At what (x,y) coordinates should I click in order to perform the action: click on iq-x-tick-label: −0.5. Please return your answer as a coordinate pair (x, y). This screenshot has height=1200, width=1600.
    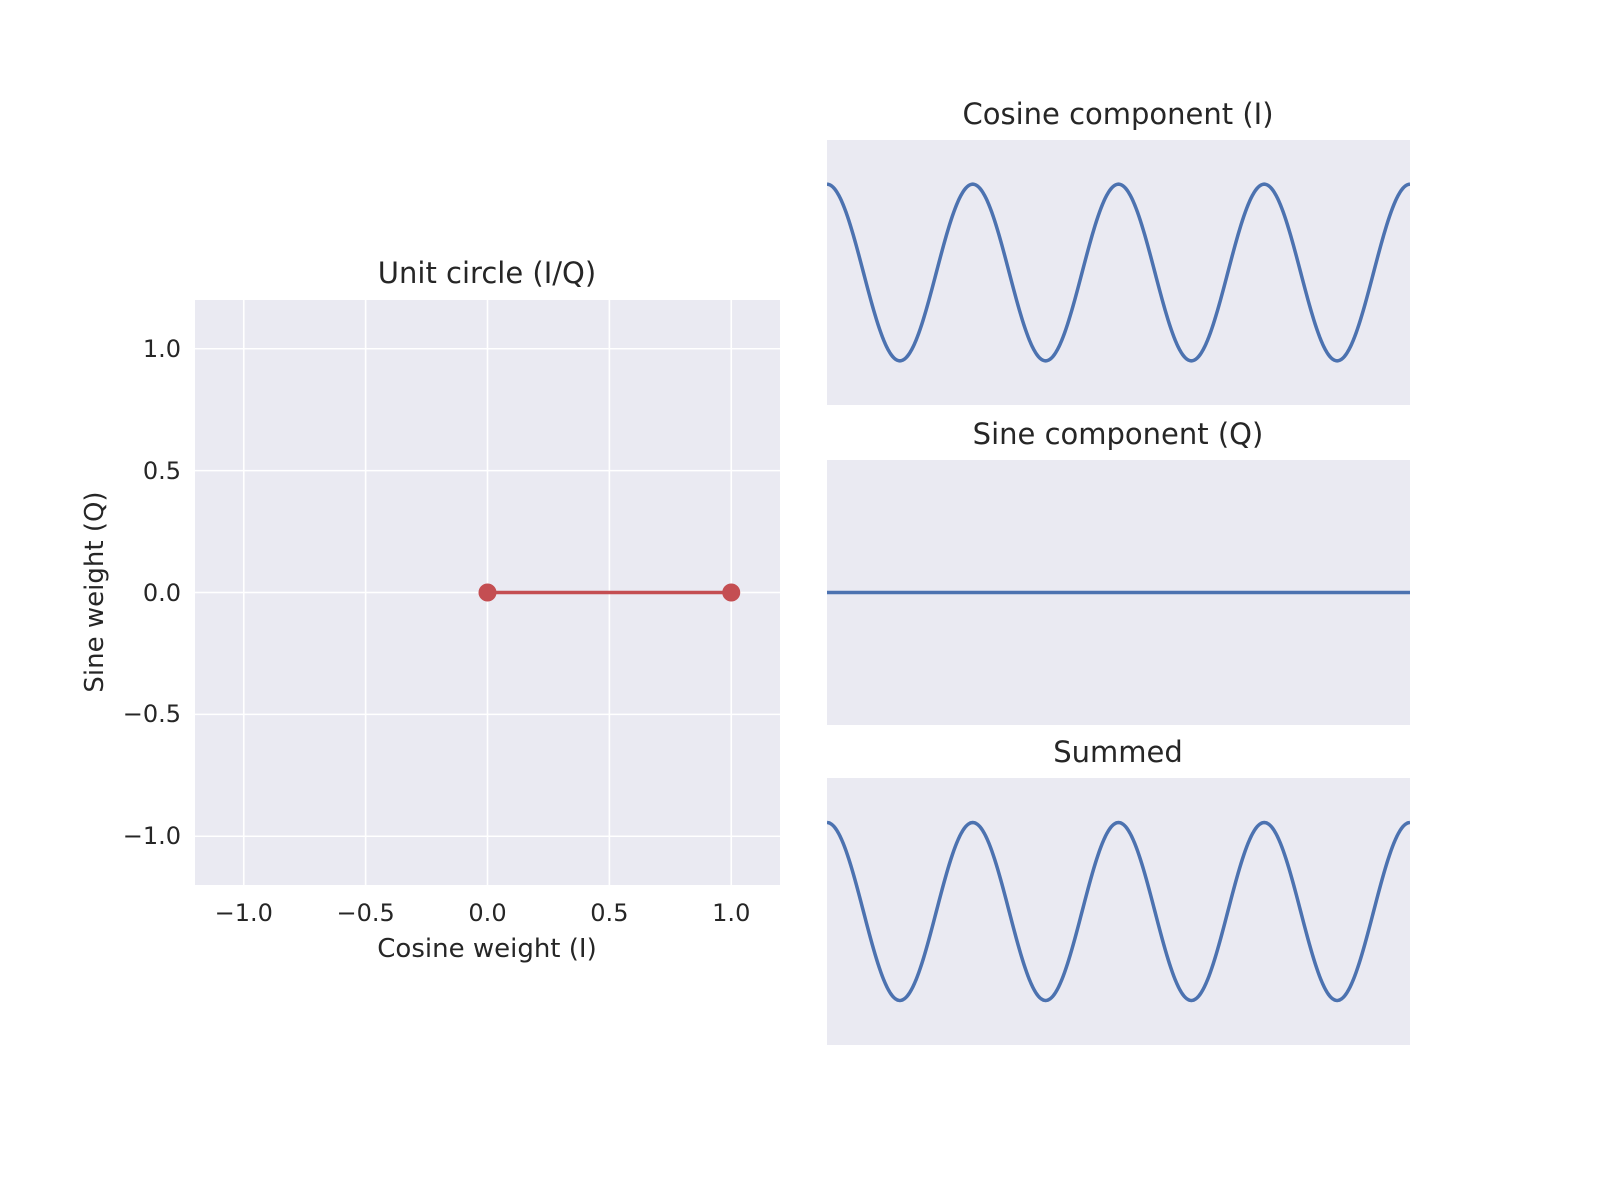
    Looking at the image, I should click on (365, 913).